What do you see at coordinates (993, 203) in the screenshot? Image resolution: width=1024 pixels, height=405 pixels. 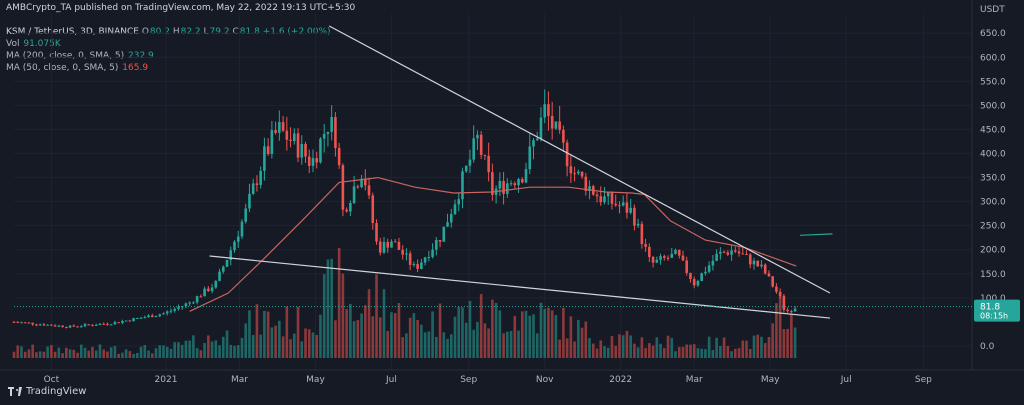 I see `y-tick-label: 300.0` at bounding box center [993, 203].